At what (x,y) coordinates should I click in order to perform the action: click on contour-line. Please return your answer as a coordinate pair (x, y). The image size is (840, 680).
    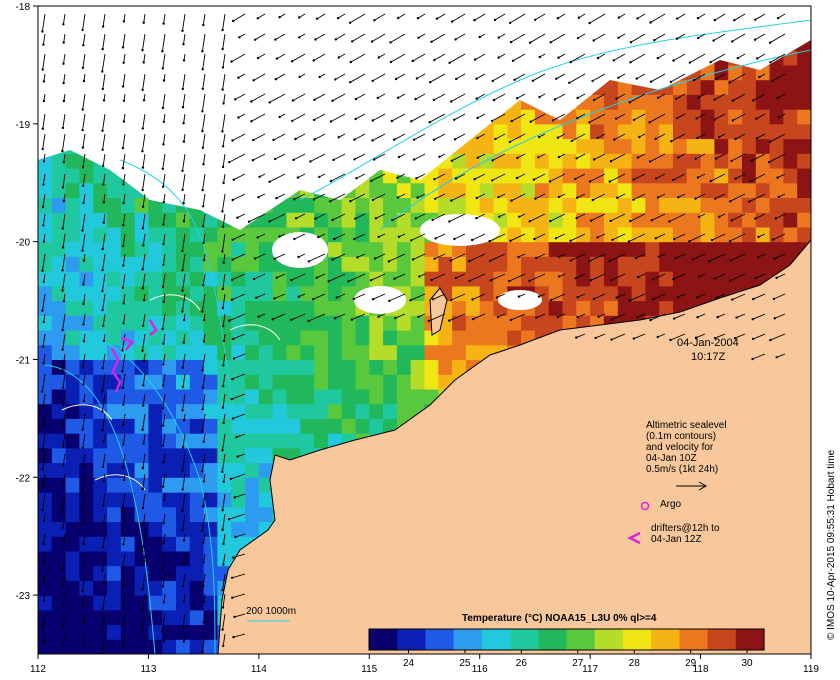
    Looking at the image, I should click on (177, 290).